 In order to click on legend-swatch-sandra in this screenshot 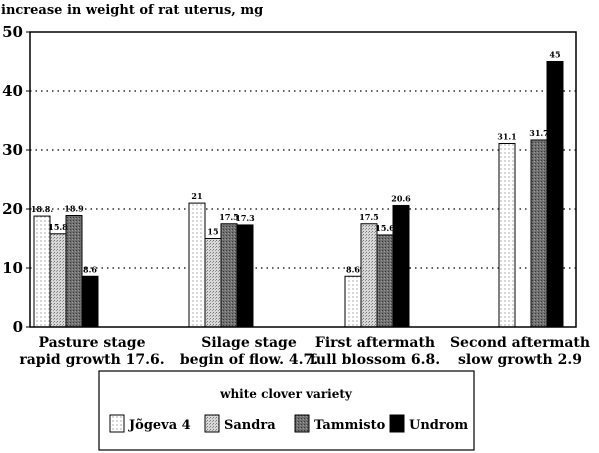, I will do `click(212, 423)`.